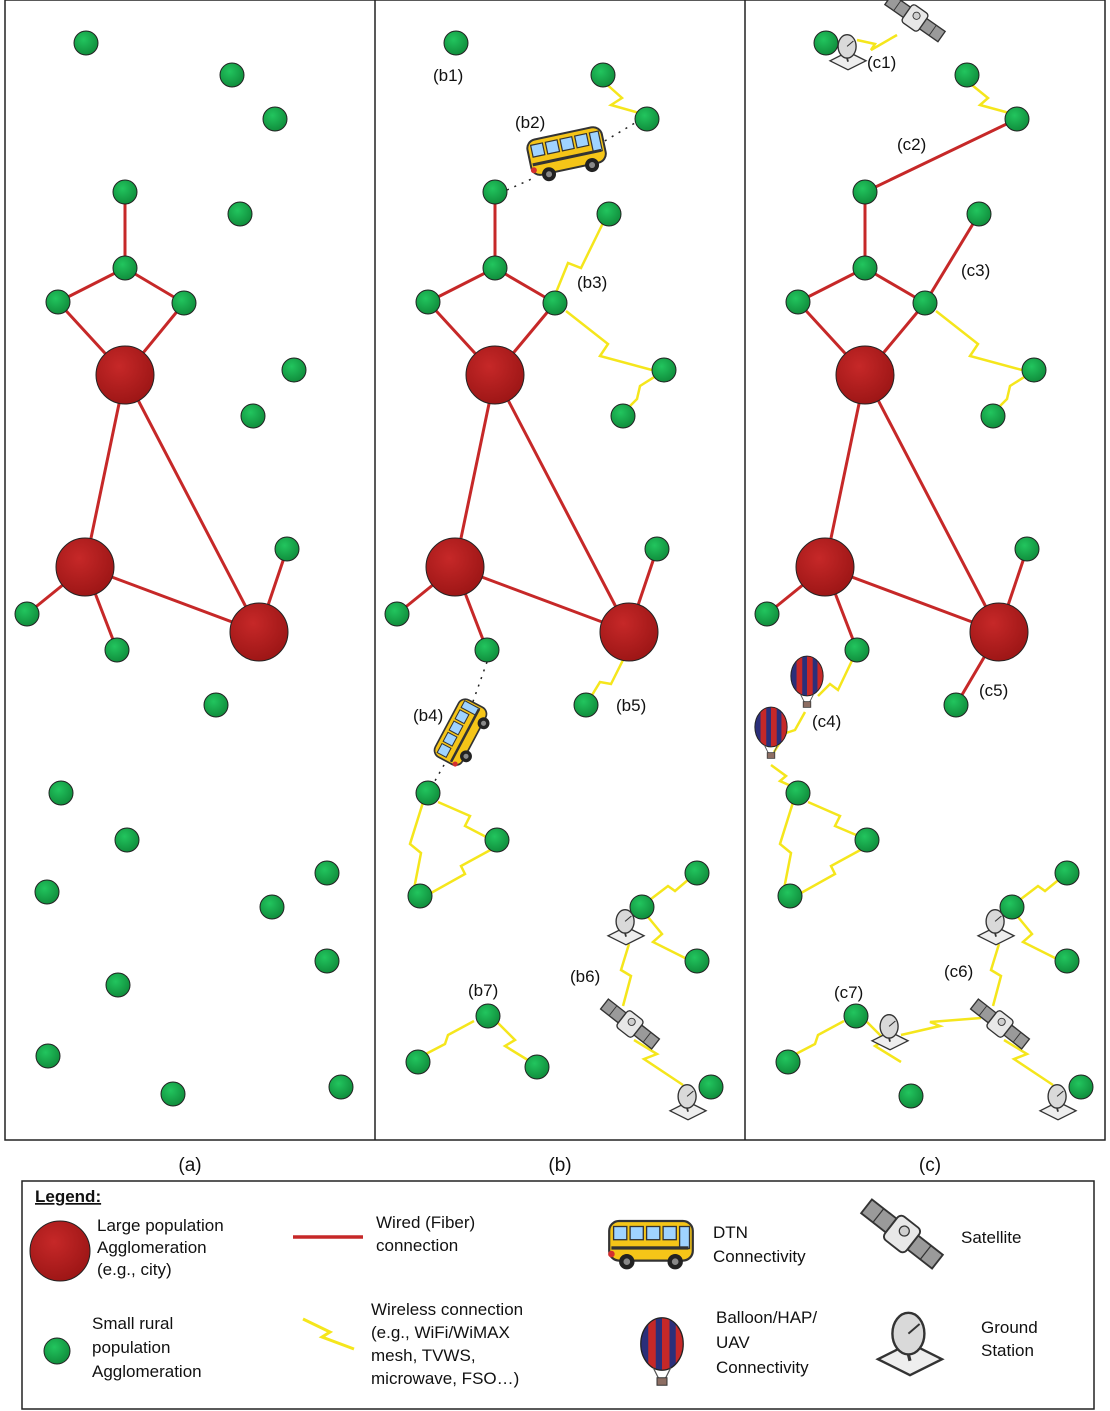 The height and width of the screenshot is (1411, 1110). I want to click on legend-wireless-line-2: (e.g., WiFi/WiMAX, so click(440, 1332).